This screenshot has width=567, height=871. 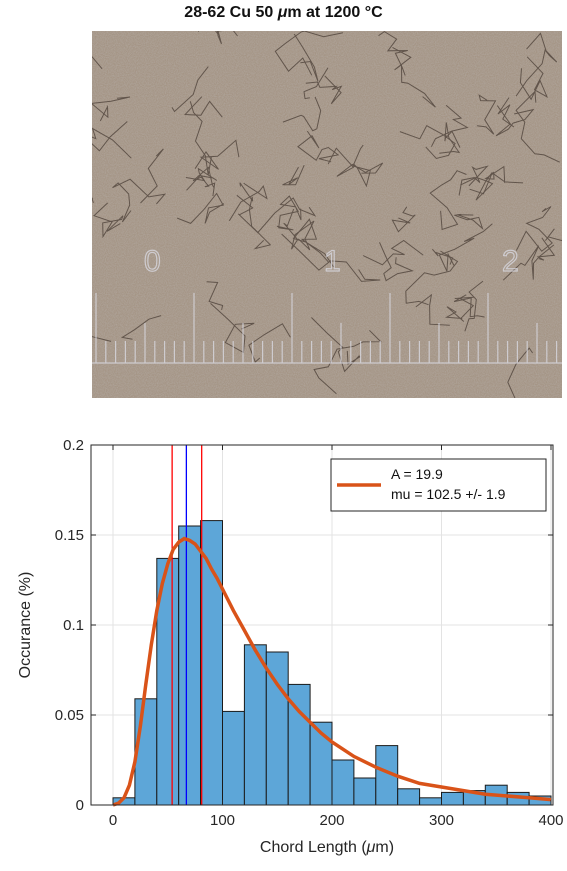 I want to click on scale-mark-1: 1, so click(x=332, y=261).